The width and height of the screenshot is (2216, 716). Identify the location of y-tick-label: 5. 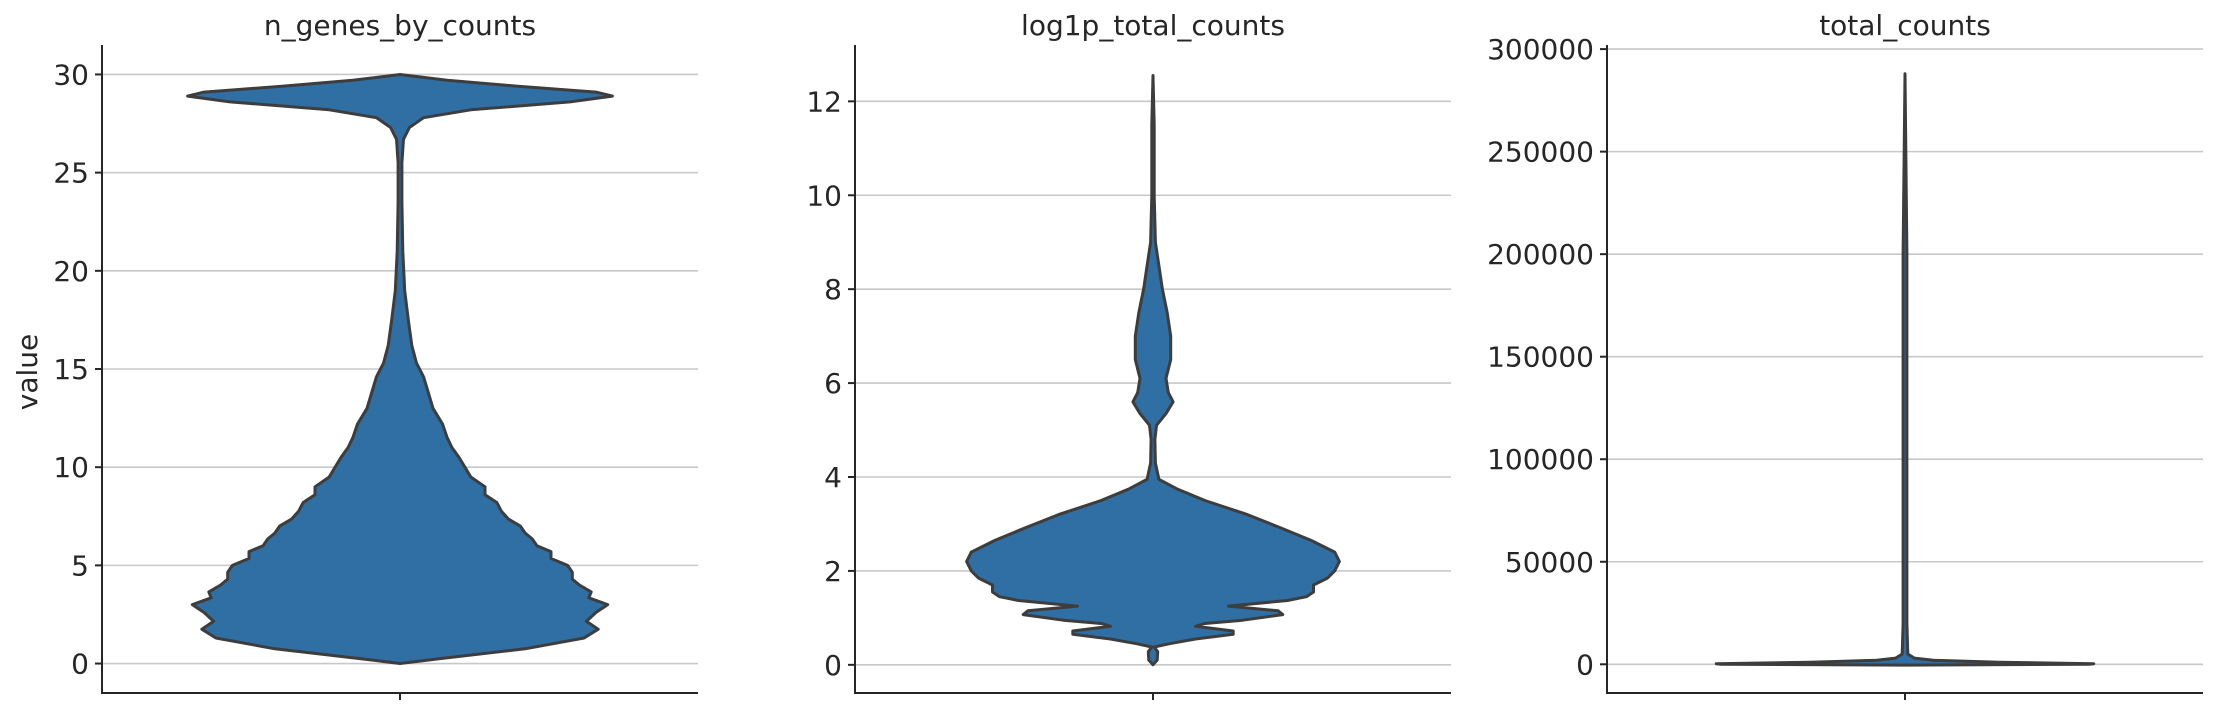
(80, 565).